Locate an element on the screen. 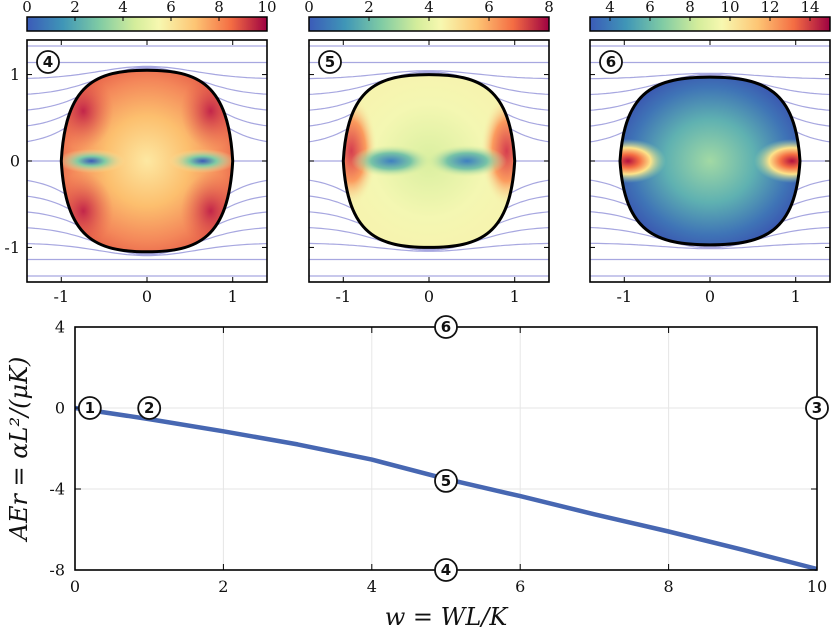 The height and width of the screenshot is (637, 831). colorbar-tick-label: 12 is located at coordinates (769, 8).